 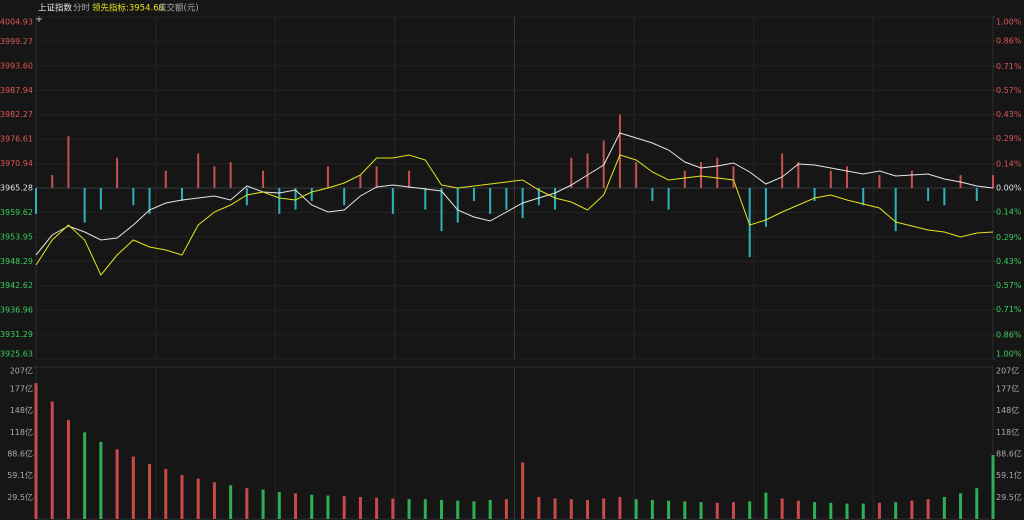 What do you see at coordinates (1007, 371) in the screenshot?
I see `y2-tick-label: 207亿` at bounding box center [1007, 371].